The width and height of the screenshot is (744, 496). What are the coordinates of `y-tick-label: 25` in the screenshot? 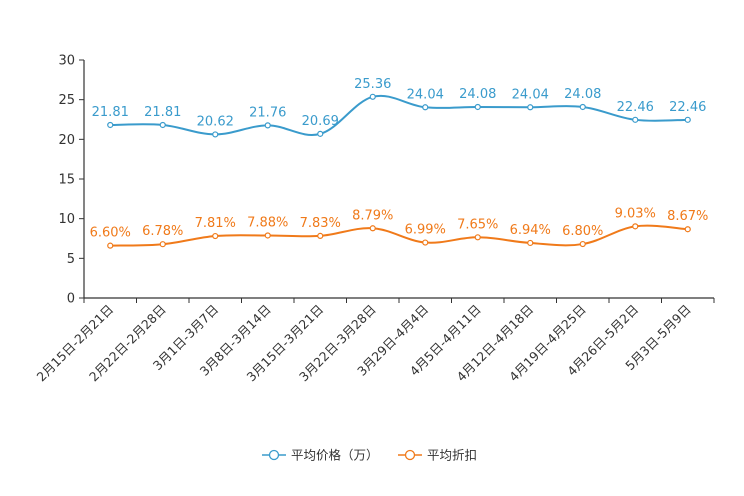 It's located at (66, 100).